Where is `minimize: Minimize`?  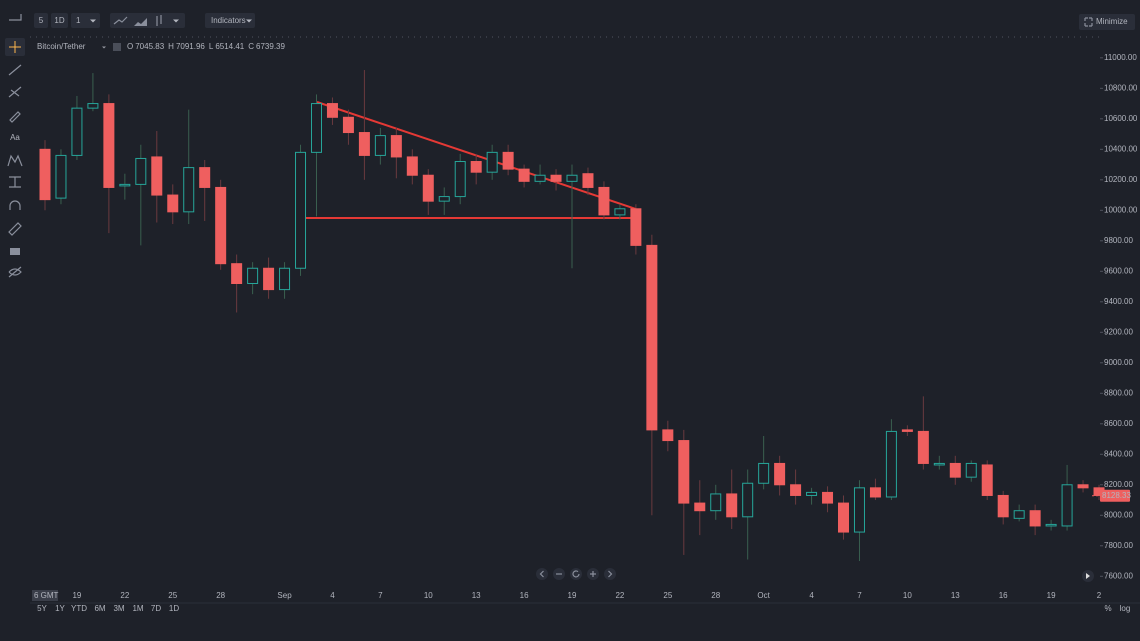
minimize: Minimize is located at coordinates (1112, 21).